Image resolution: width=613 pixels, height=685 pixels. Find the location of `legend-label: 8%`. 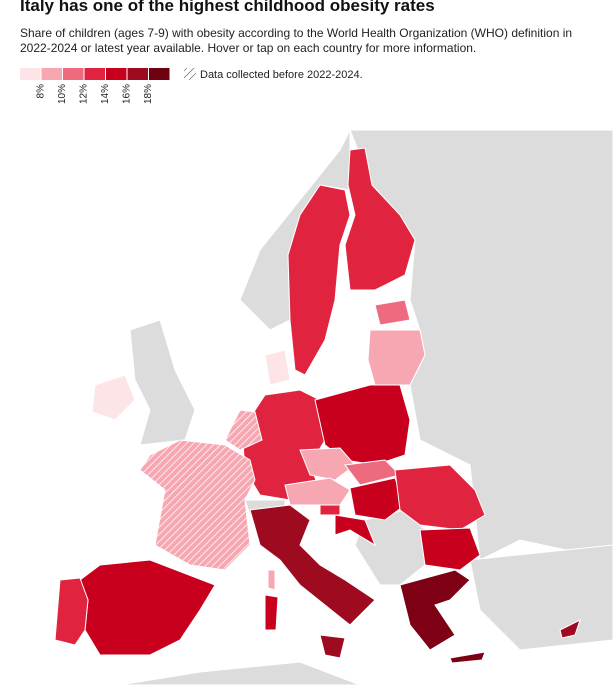

legend-label: 8% is located at coordinates (41, 91).